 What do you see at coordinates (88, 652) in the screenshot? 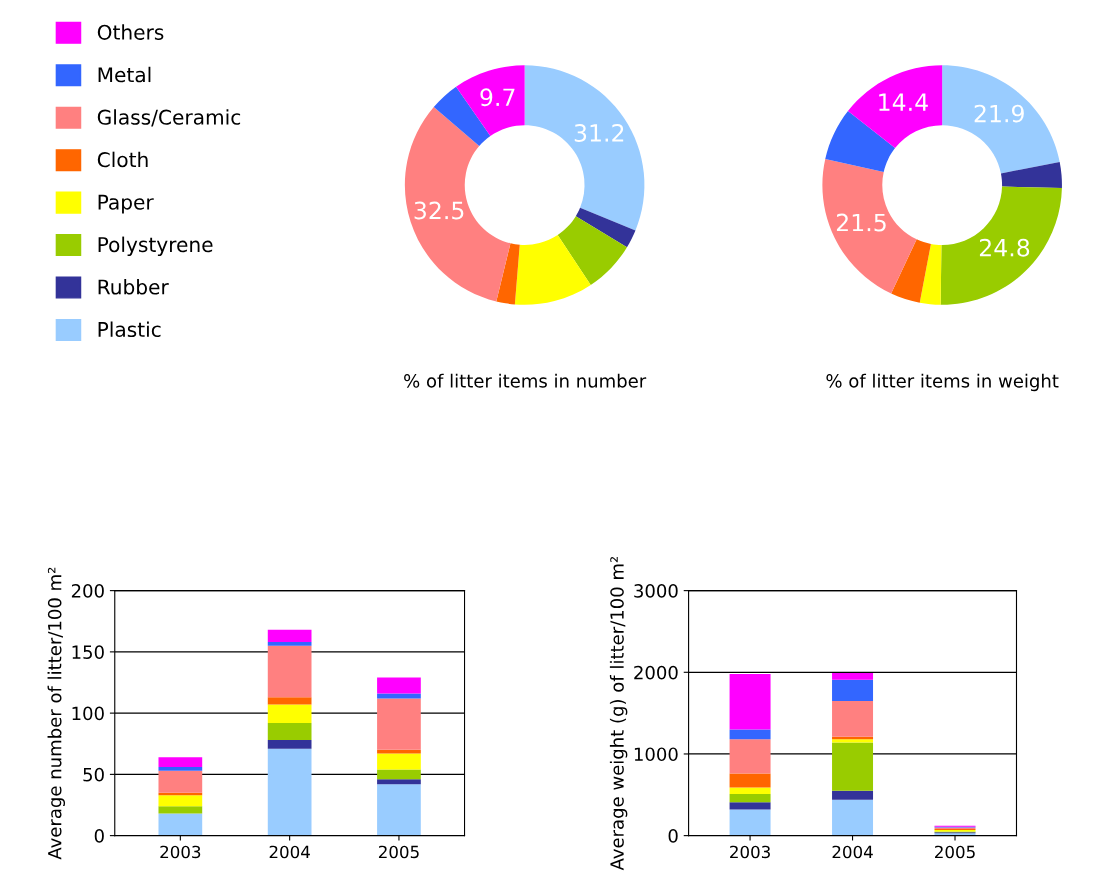
I see `y-tick-label: 150` at bounding box center [88, 652].